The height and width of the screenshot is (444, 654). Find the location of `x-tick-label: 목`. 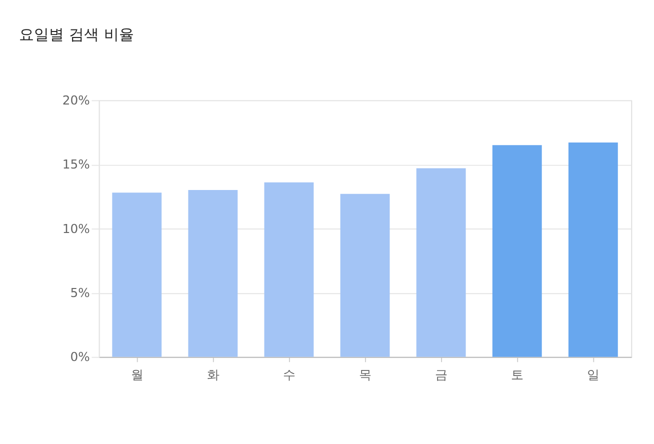

x-tick-label: 목 is located at coordinates (365, 375).